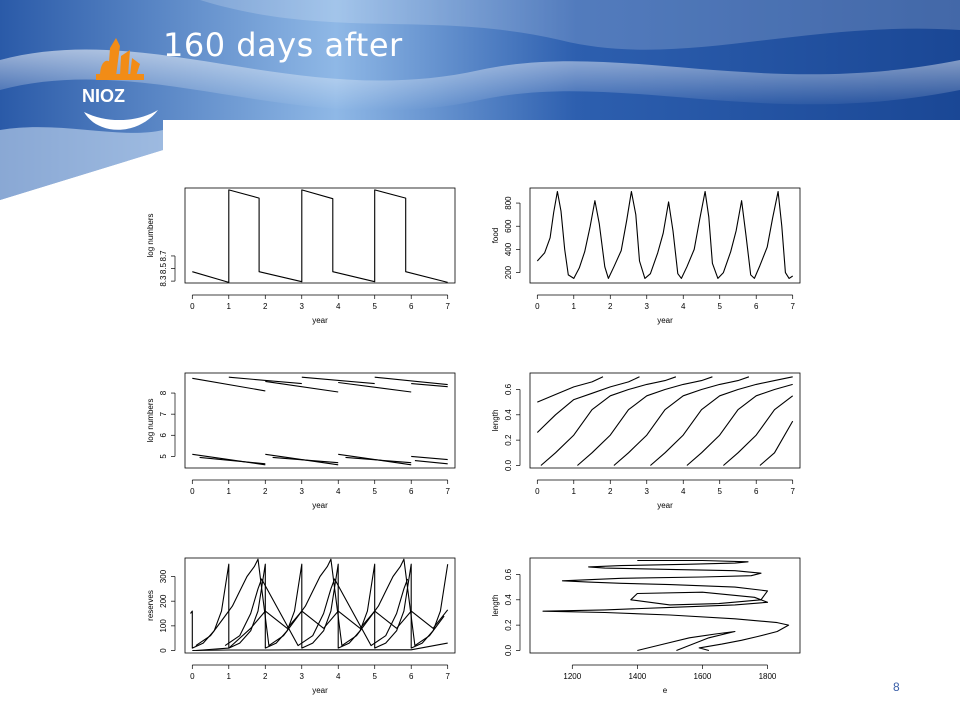 Image resolution: width=960 pixels, height=720 pixels. What do you see at coordinates (768, 676) in the screenshot?
I see `x-tick-label: 1800` at bounding box center [768, 676].